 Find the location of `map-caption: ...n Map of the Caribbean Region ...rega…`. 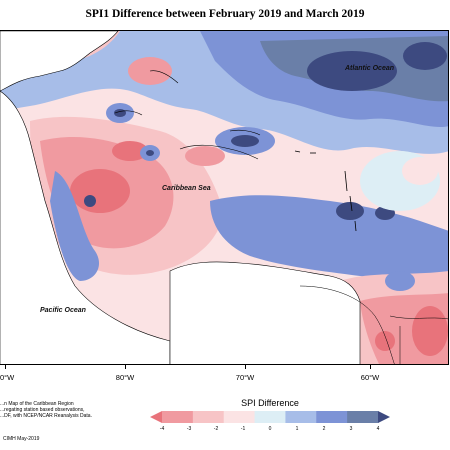

map-caption: ...n Map of the Caribbean Region ...rega… is located at coordinates (60, 410).